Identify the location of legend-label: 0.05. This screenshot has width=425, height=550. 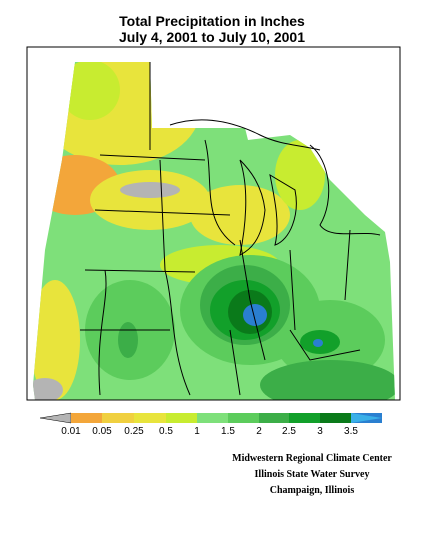
(102, 431).